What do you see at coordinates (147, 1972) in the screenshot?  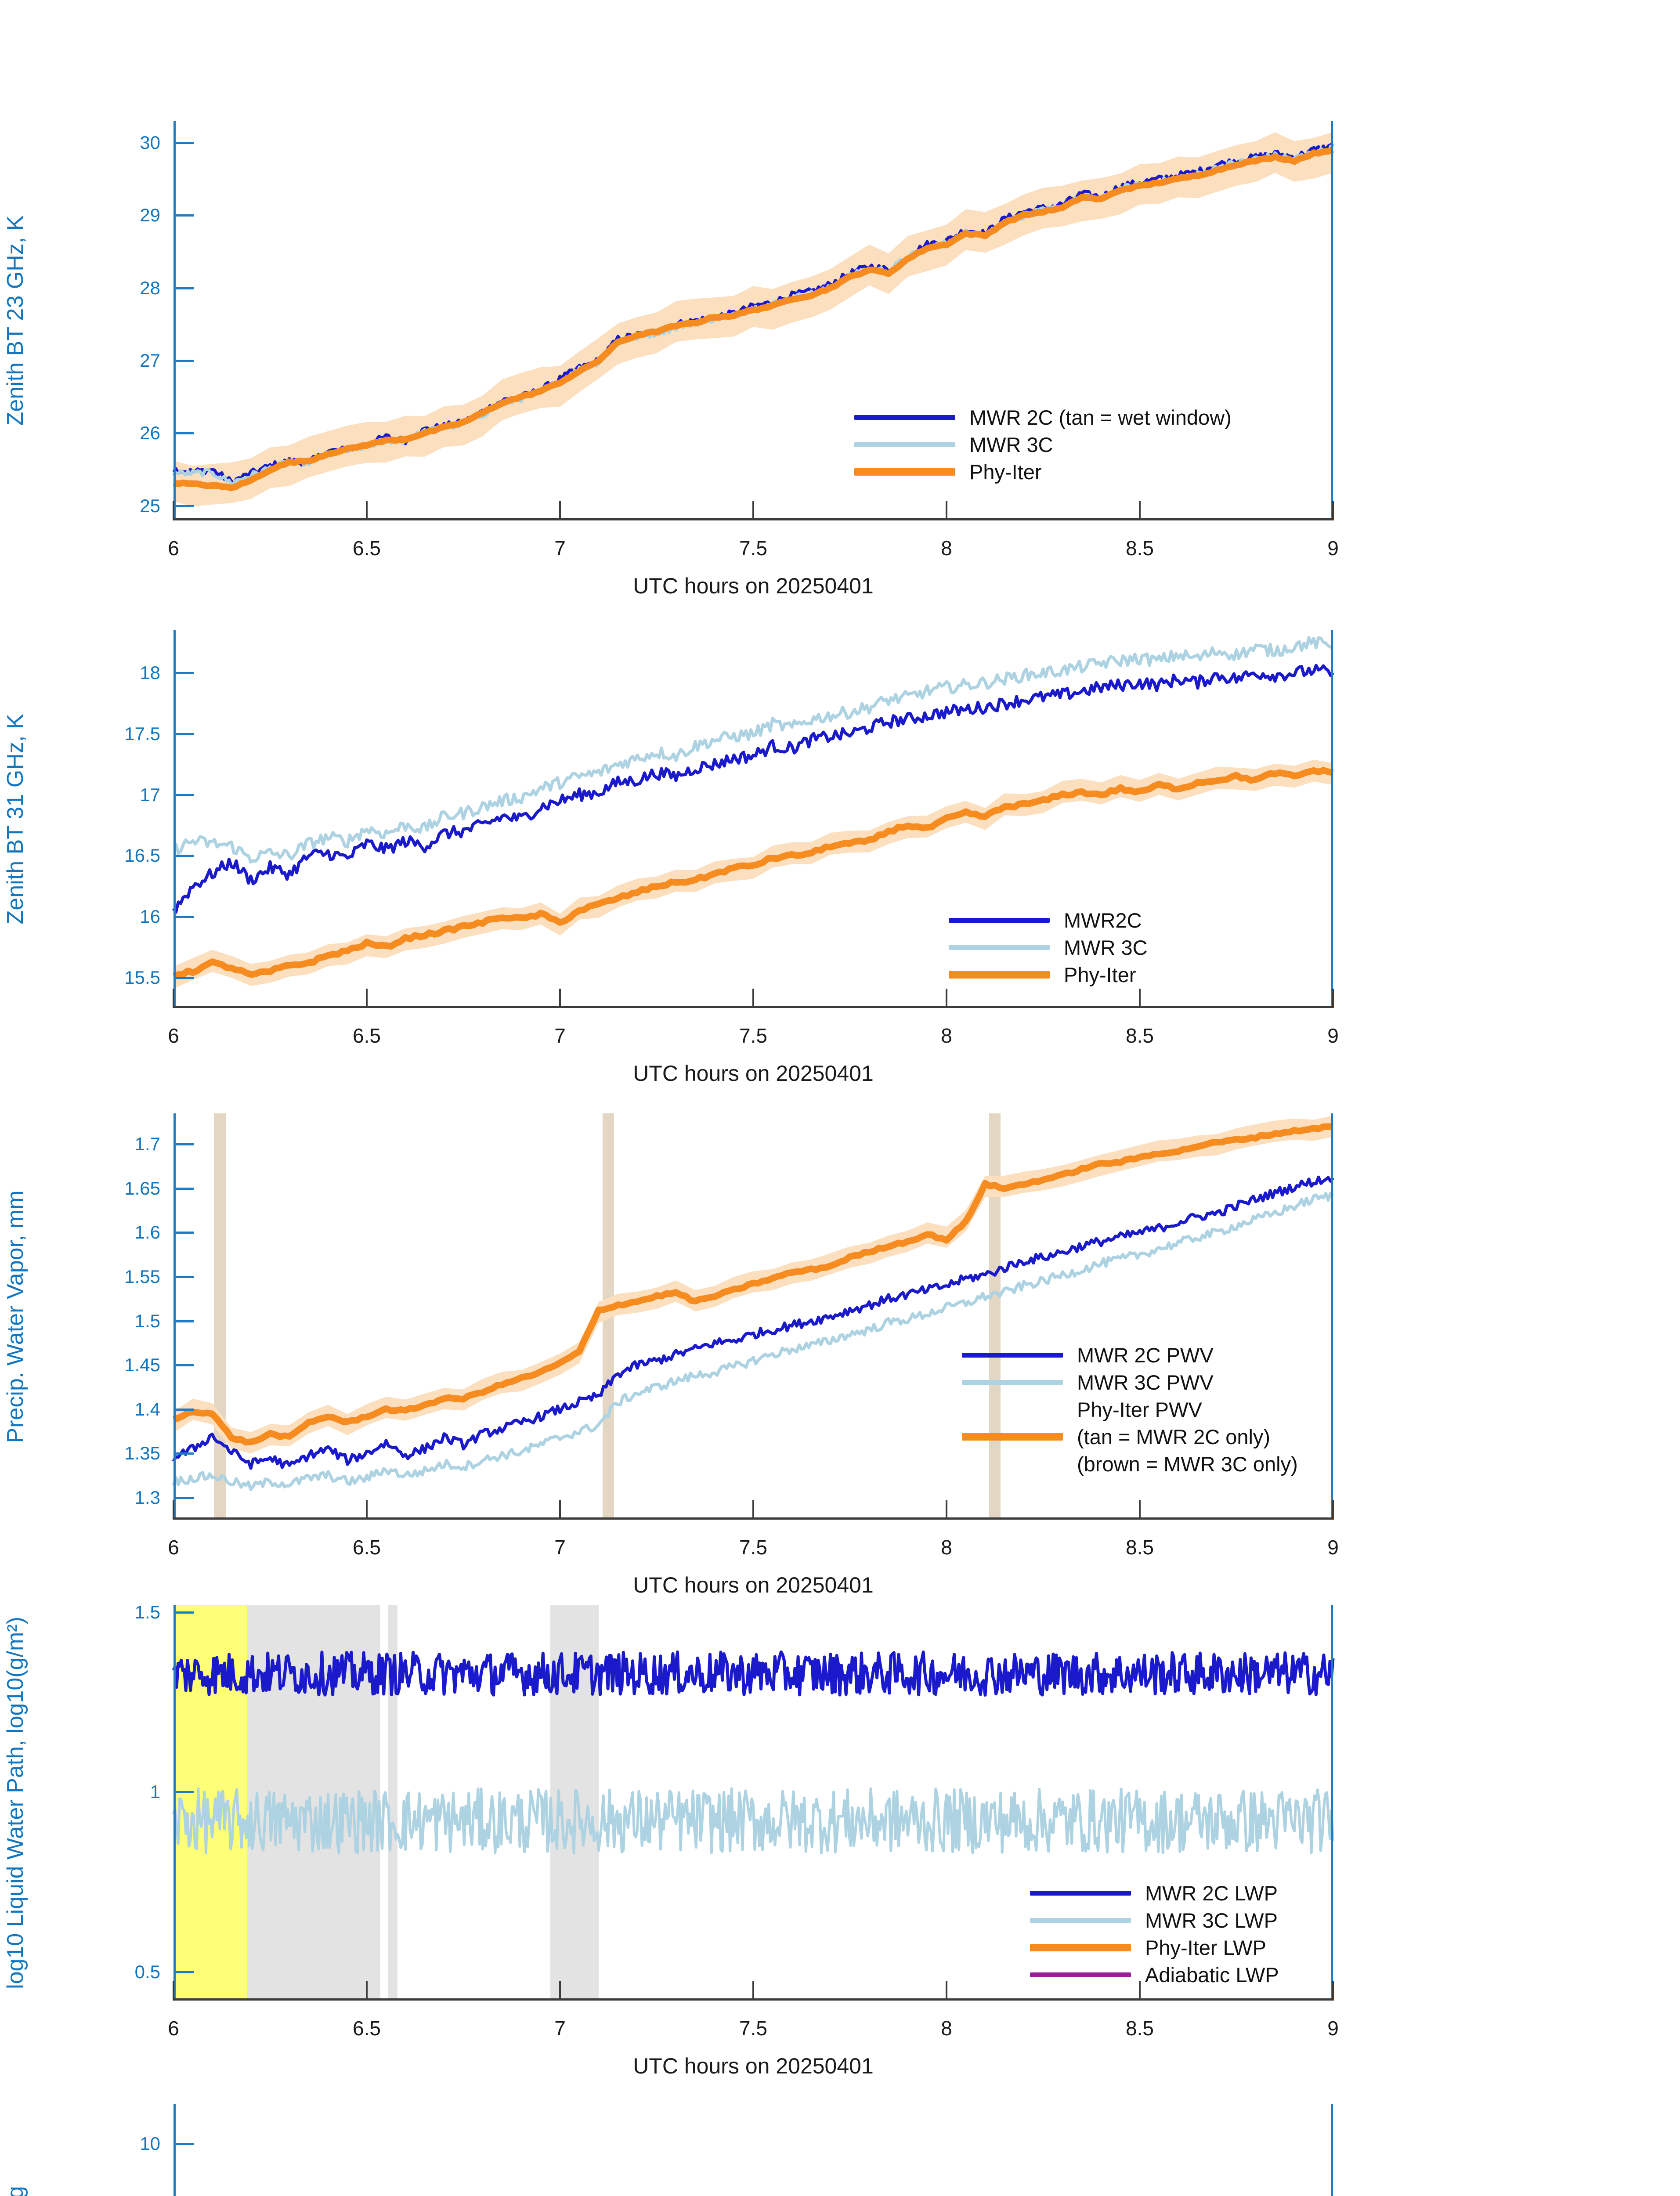 I see `y-tick-label: 0.5` at bounding box center [147, 1972].